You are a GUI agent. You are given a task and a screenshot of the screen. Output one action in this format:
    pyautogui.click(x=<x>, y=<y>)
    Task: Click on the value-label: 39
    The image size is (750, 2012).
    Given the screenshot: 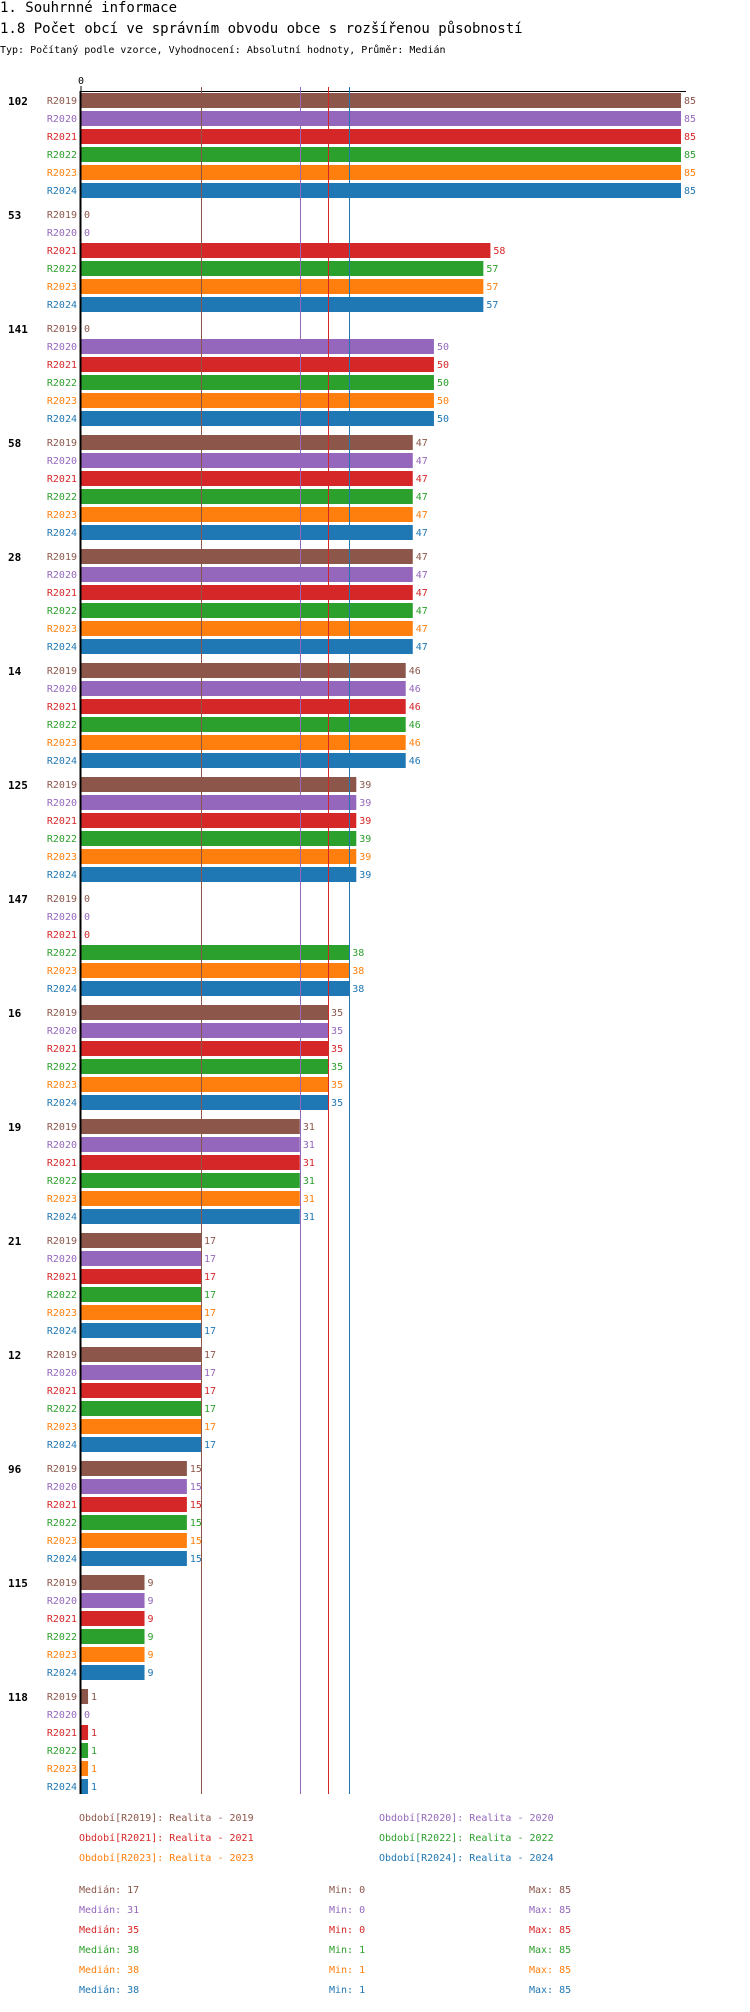 What is the action you would take?
    pyautogui.click(x=365, y=785)
    